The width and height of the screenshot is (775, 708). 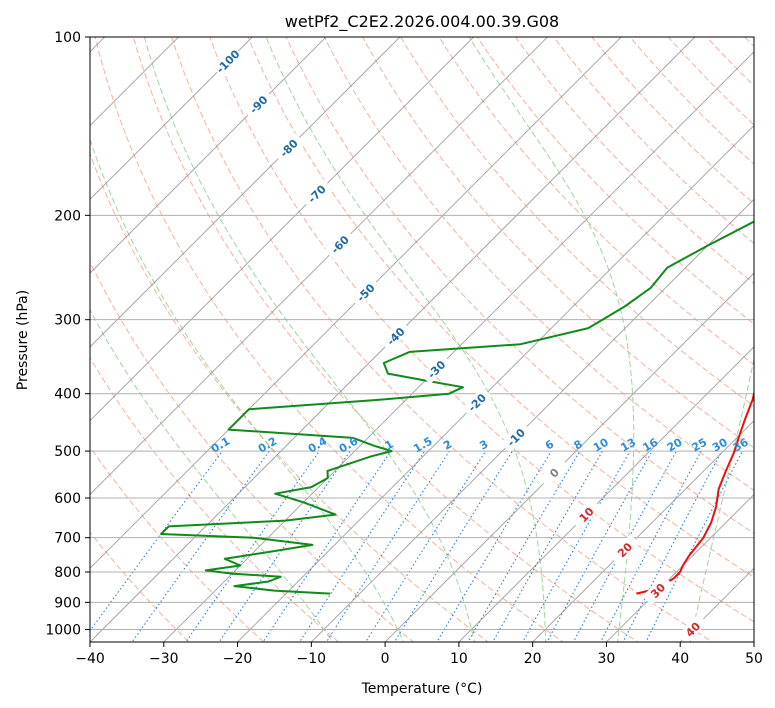 I want to click on y-tick-label: 700, so click(x=67, y=539).